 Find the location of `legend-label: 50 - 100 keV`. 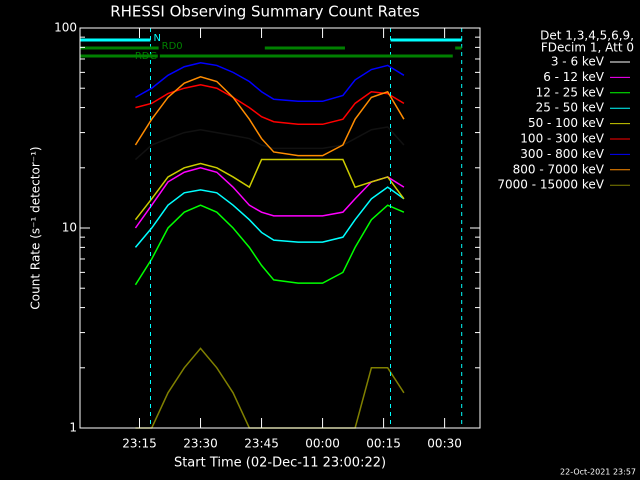

legend-label: 50 - 100 keV is located at coordinates (566, 123).